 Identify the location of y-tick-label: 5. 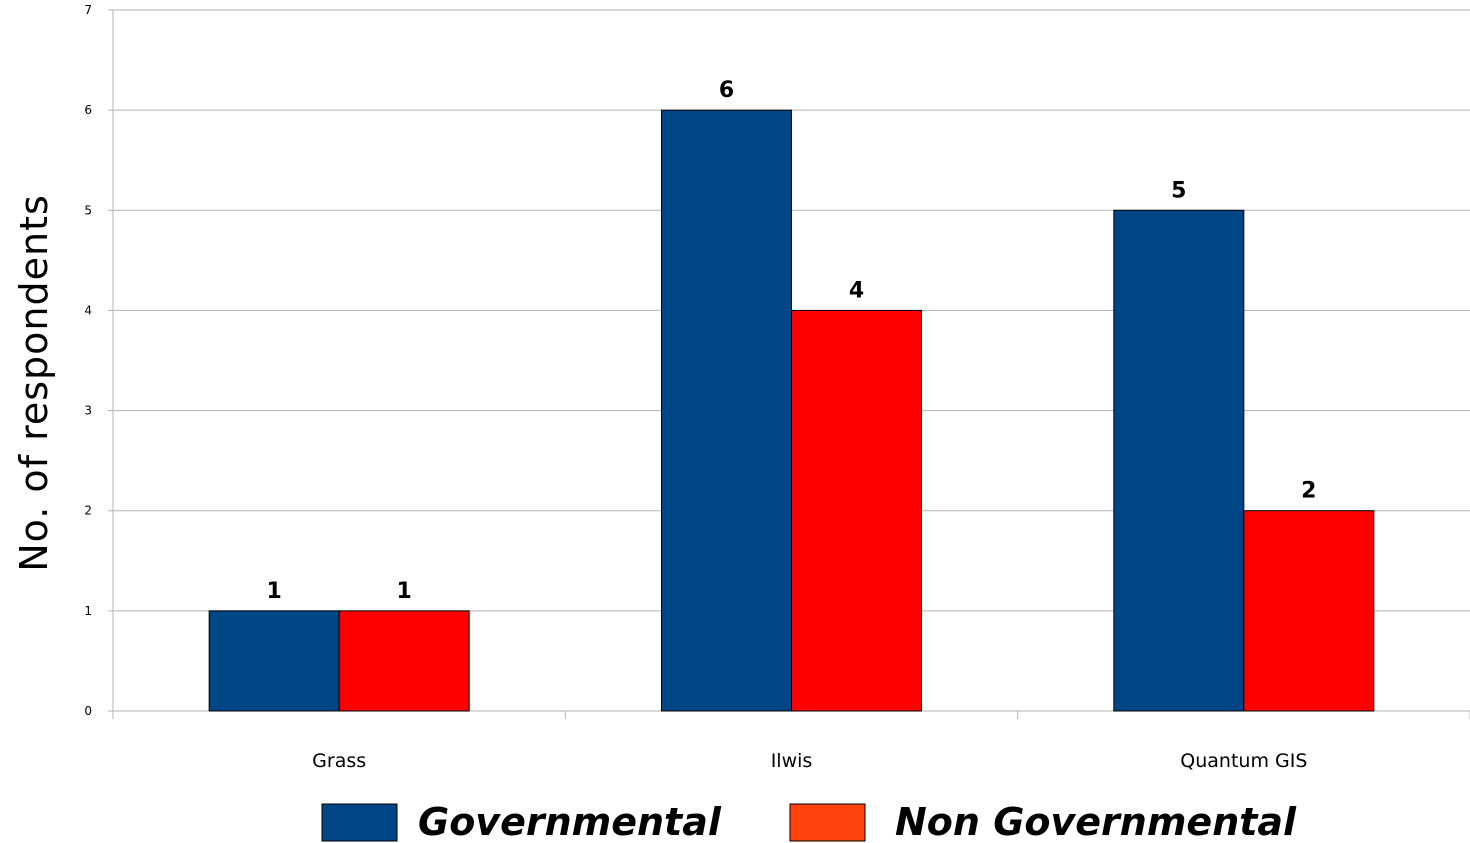
(88, 210).